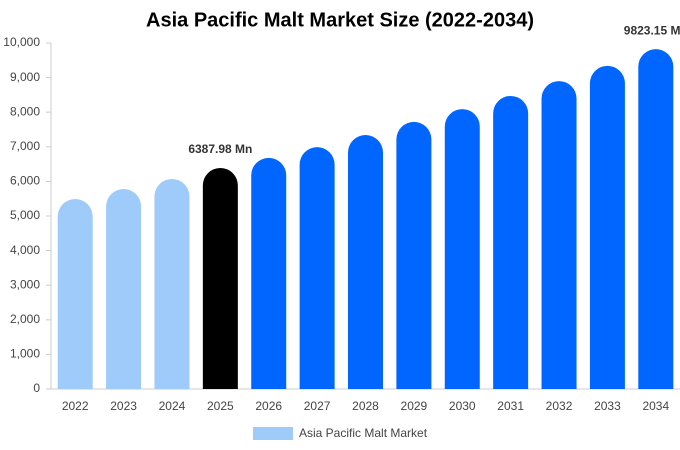  Describe the element at coordinates (655, 406) in the screenshot. I see `x-tick-label: 2034` at that location.